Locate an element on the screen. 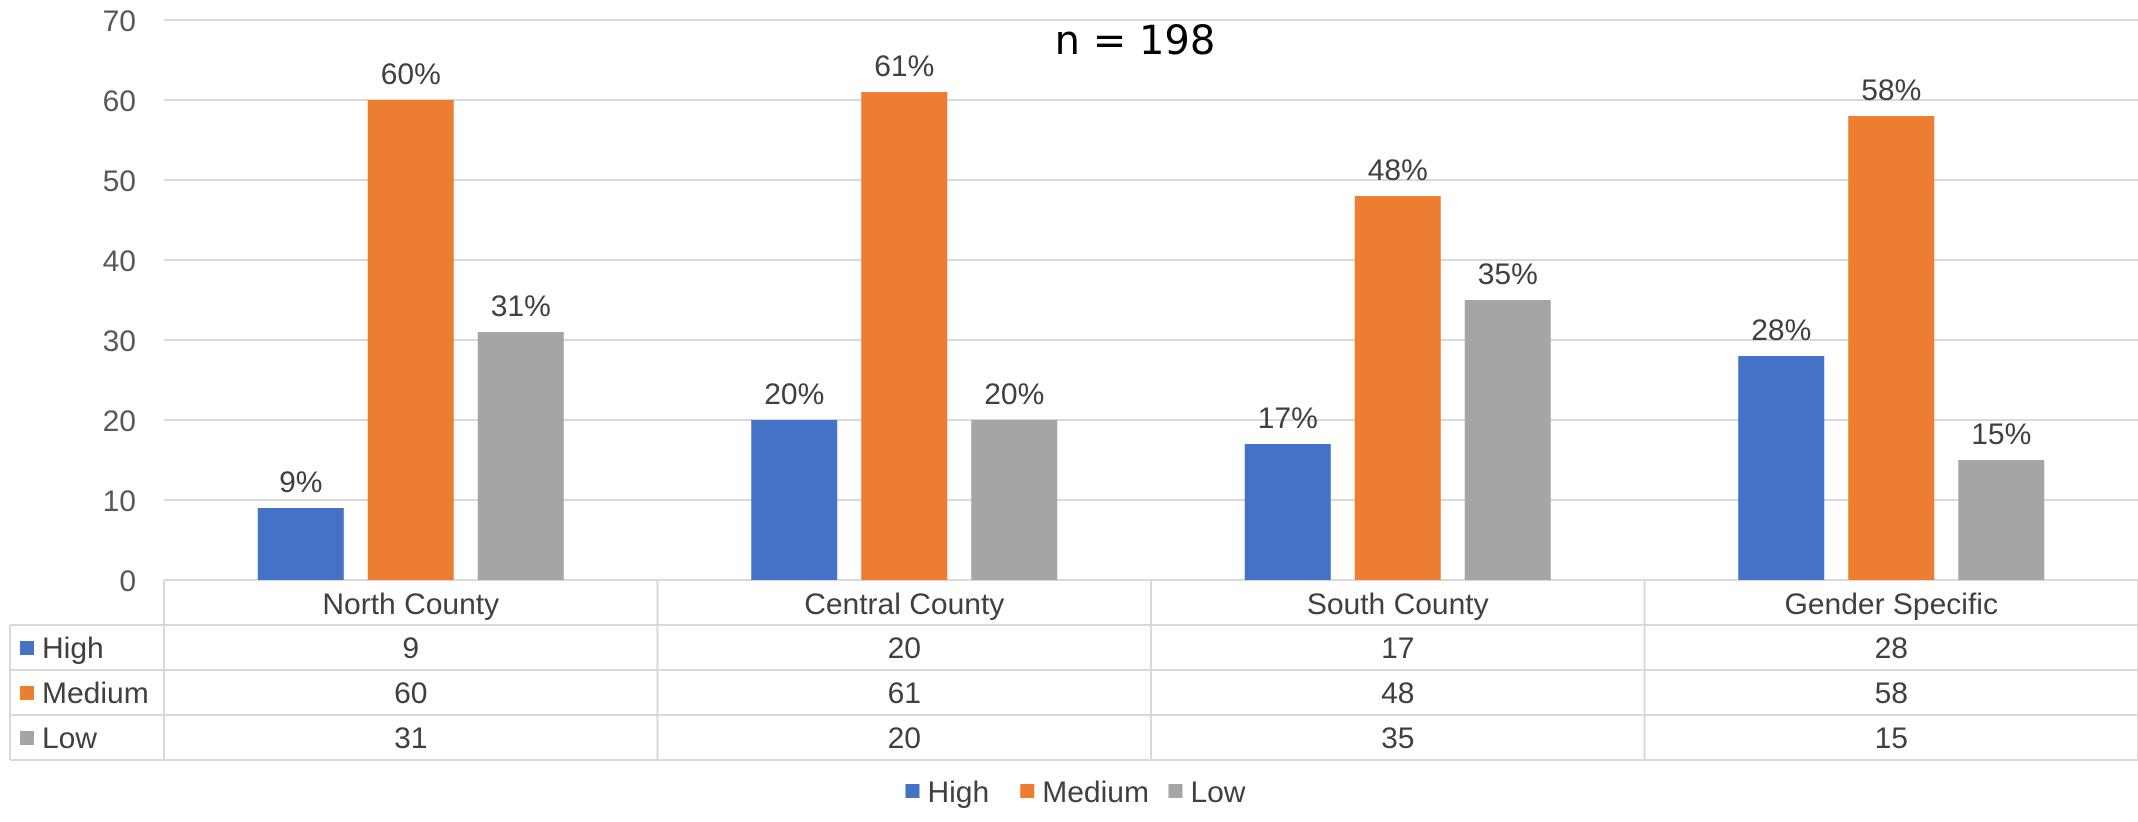 The height and width of the screenshot is (822, 2138). data-label: 48% is located at coordinates (1398, 170).